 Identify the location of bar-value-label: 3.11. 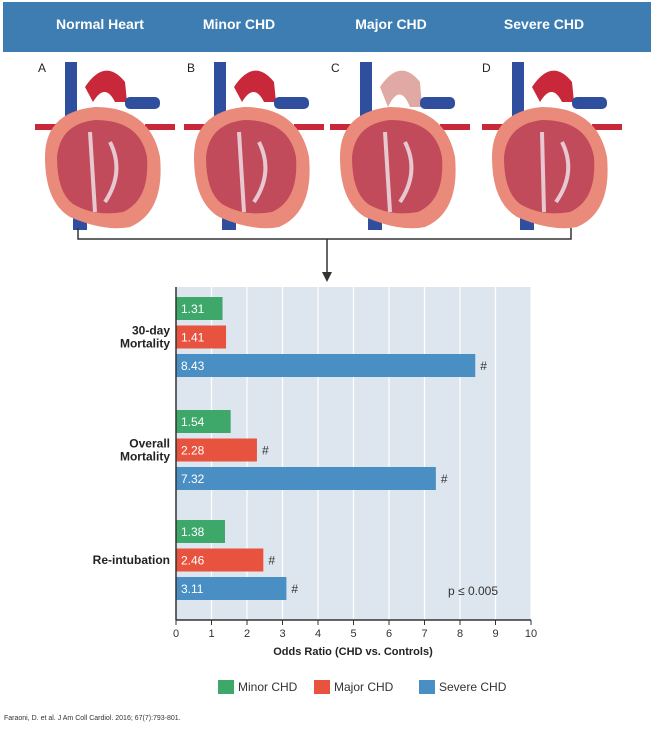
(192, 589).